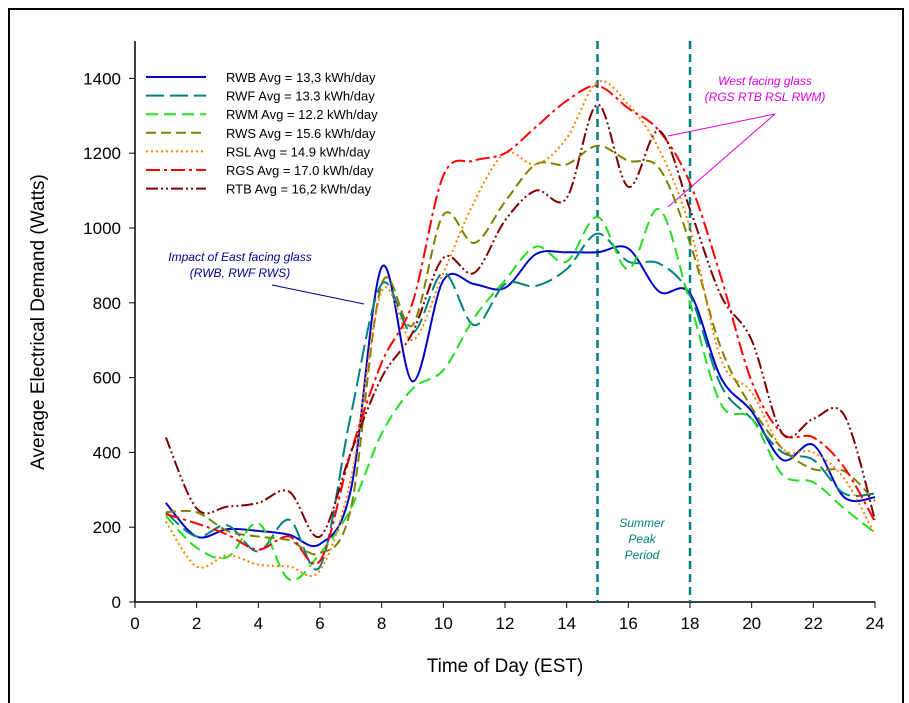 The image size is (909, 703). Describe the element at coordinates (116, 602) in the screenshot. I see `y-tick-label: 0` at that location.